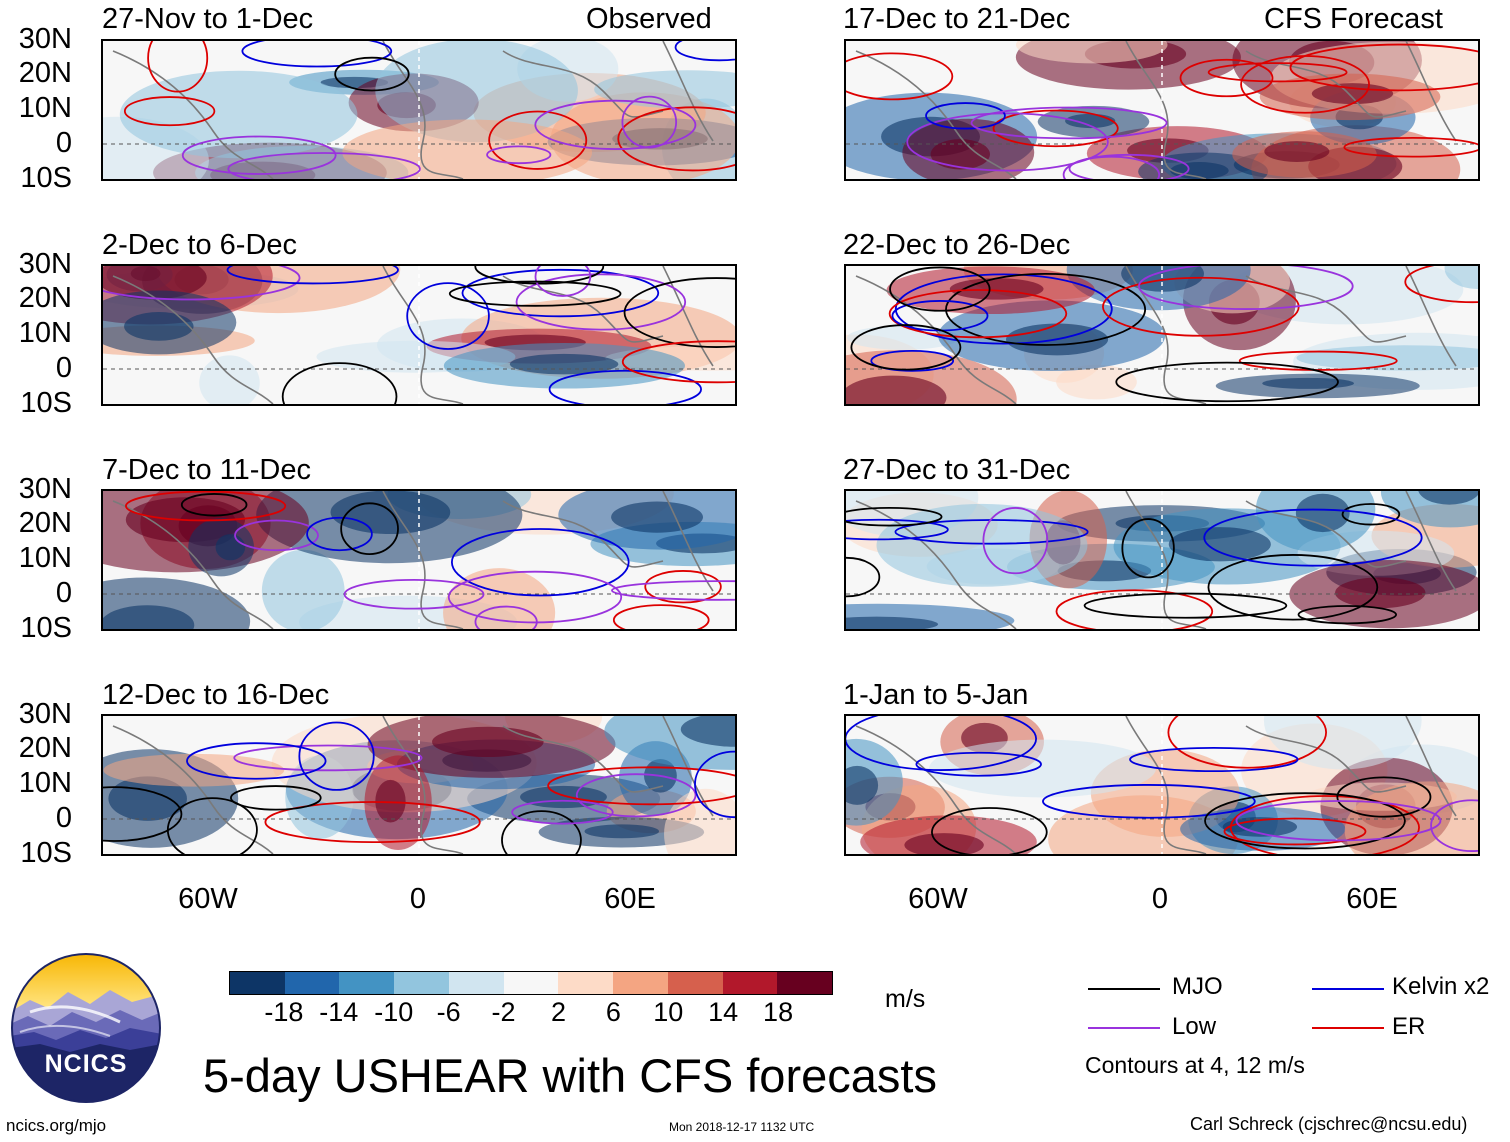  I want to click on ncics-logo: NCICS, so click(86, 1028).